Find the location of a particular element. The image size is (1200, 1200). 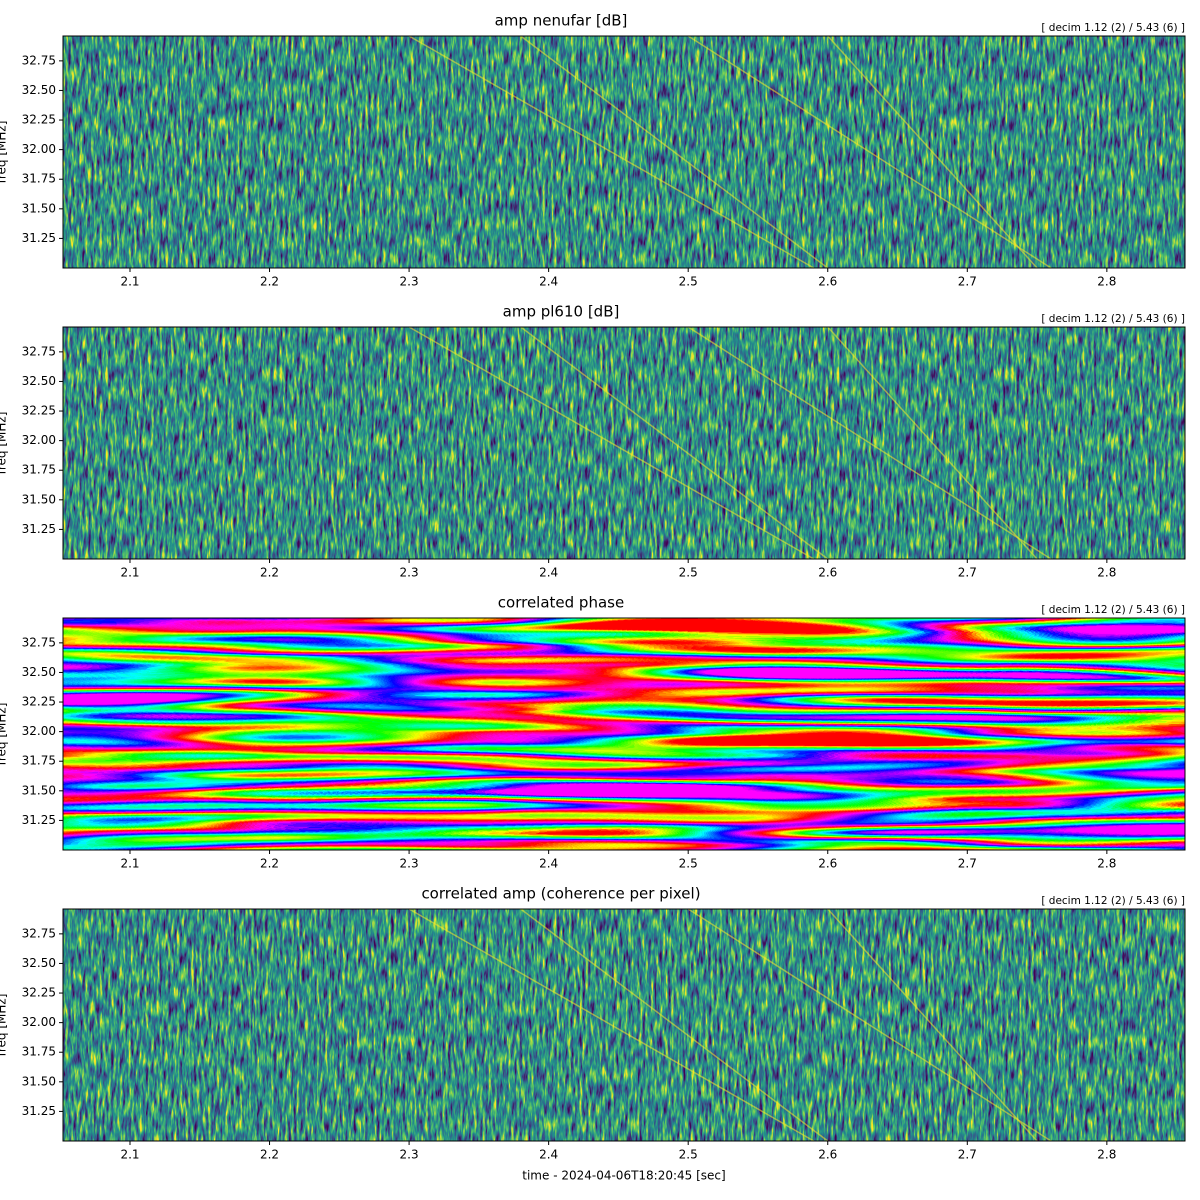

x-axis-label: time - 2024-04-06T18:20:45 [sec] is located at coordinates (623, 1176).